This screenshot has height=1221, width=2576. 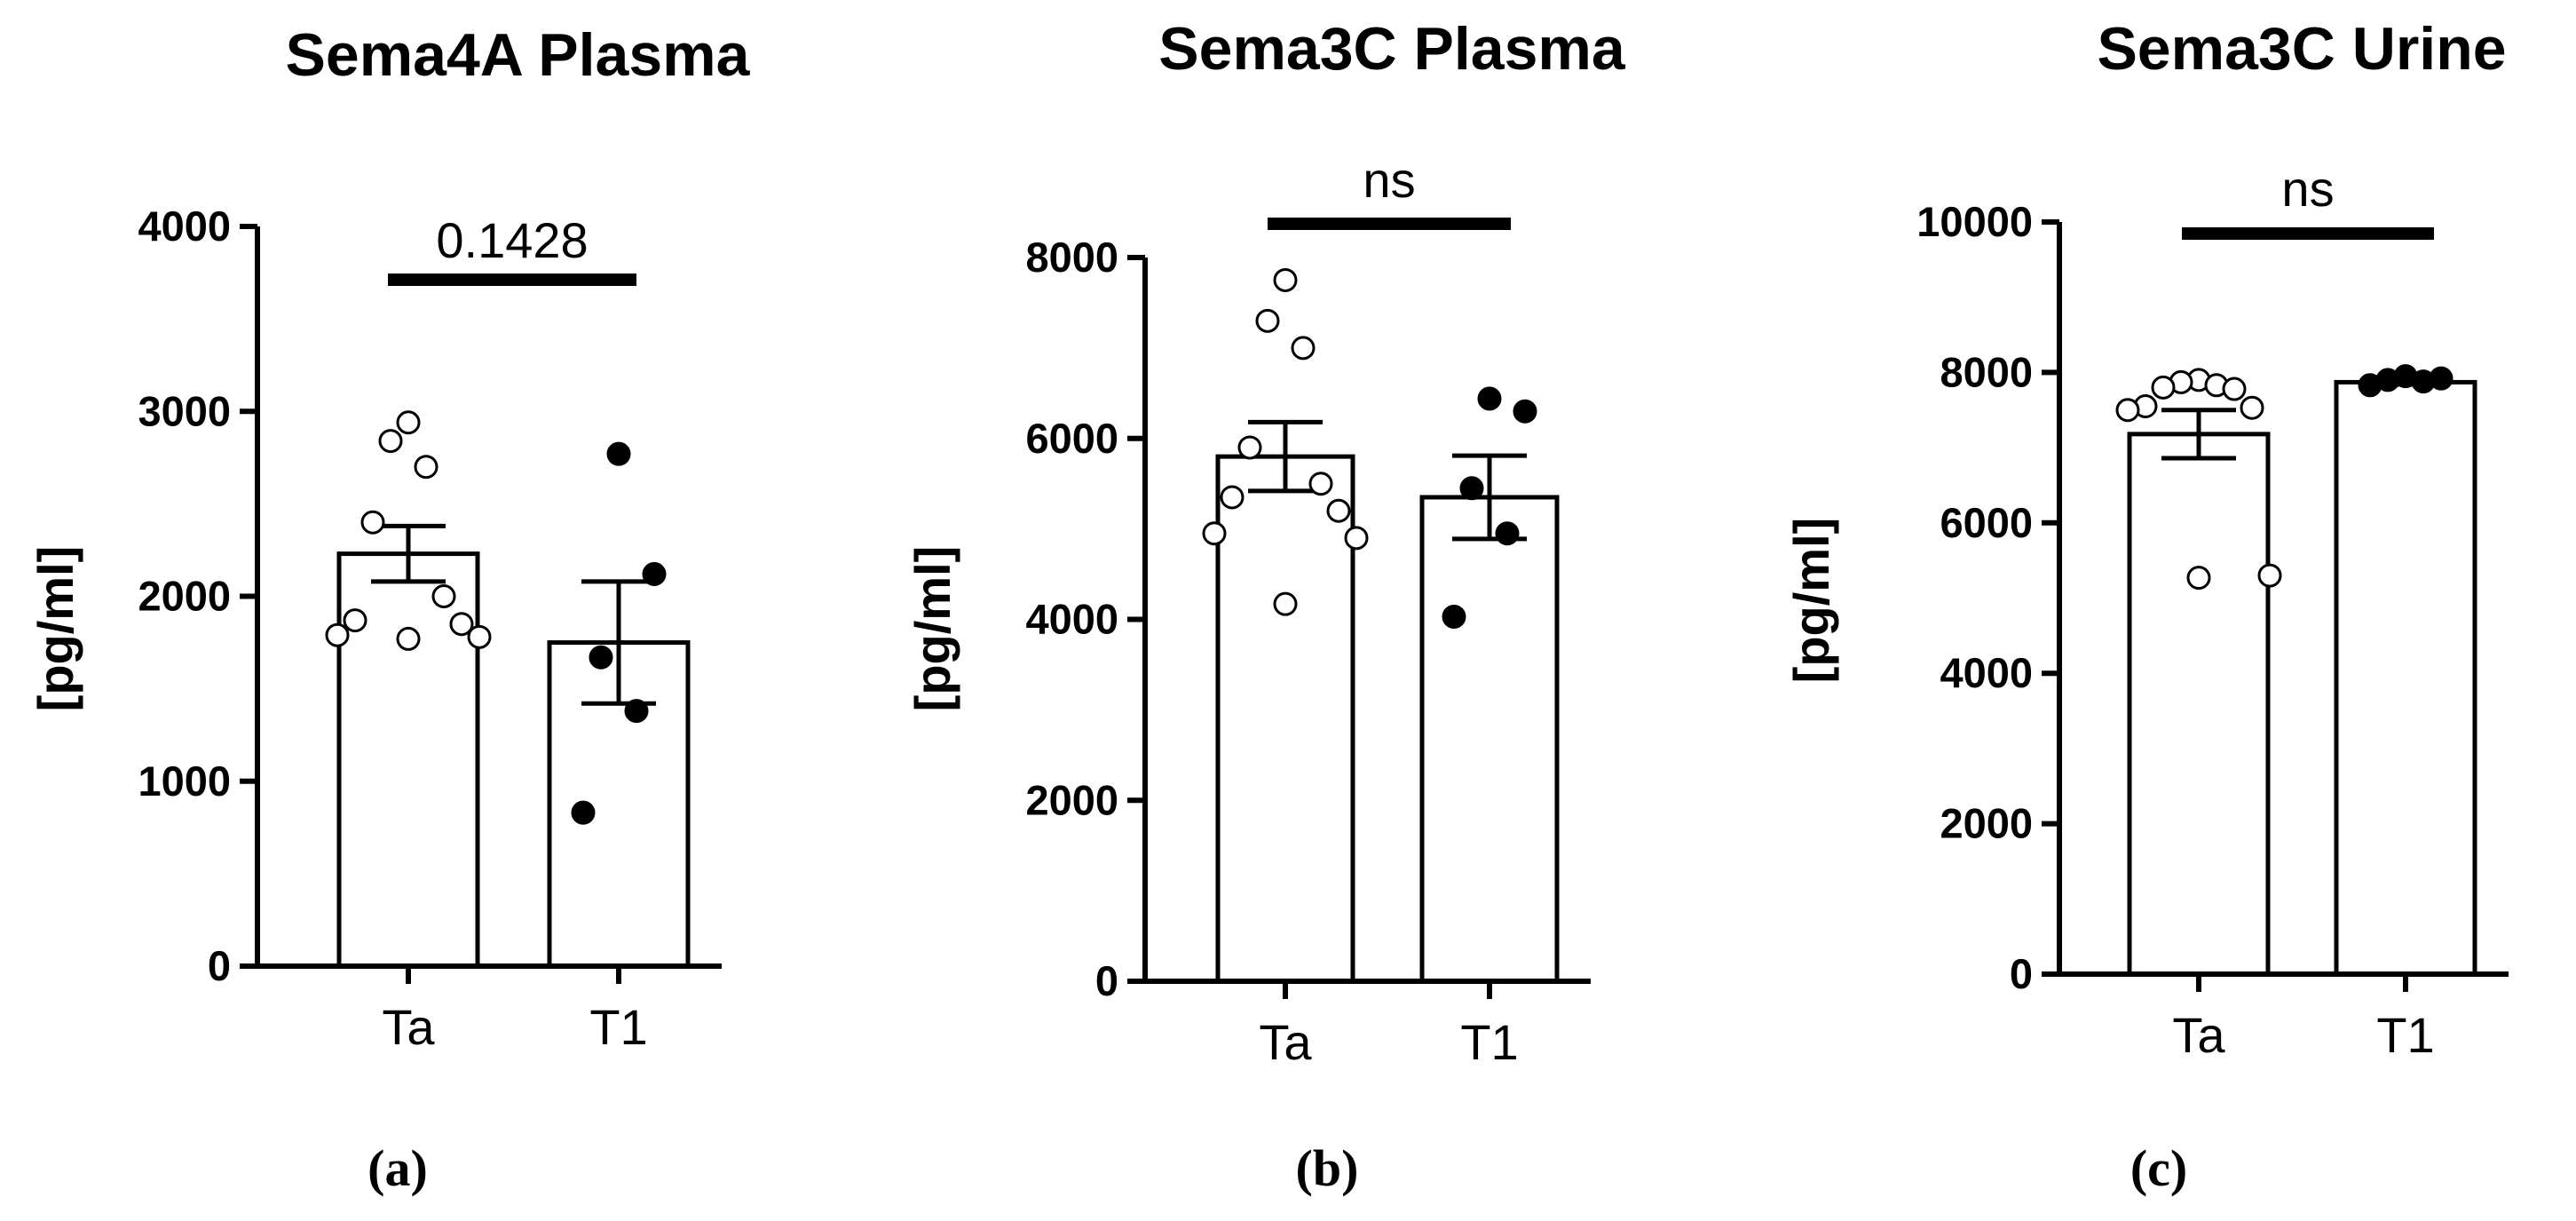 I want to click on chart-title: Sema3C Plasma, so click(x=1392, y=49).